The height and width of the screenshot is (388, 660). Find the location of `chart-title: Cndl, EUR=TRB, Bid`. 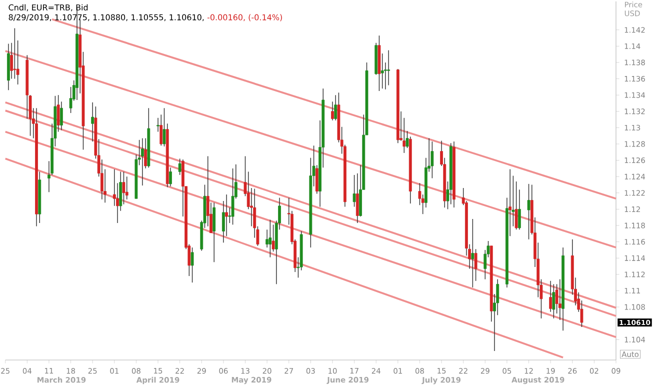

chart-title: Cndl, EUR=TRB, Bid is located at coordinates (48, 8).